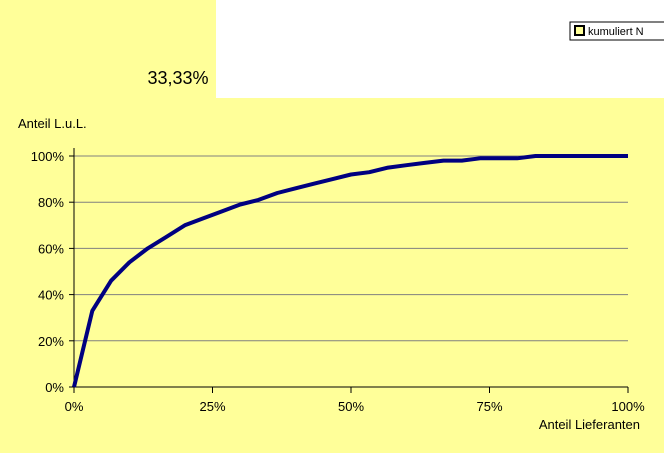 This screenshot has width=664, height=453. I want to click on x-tick-label: 75%, so click(489, 406).